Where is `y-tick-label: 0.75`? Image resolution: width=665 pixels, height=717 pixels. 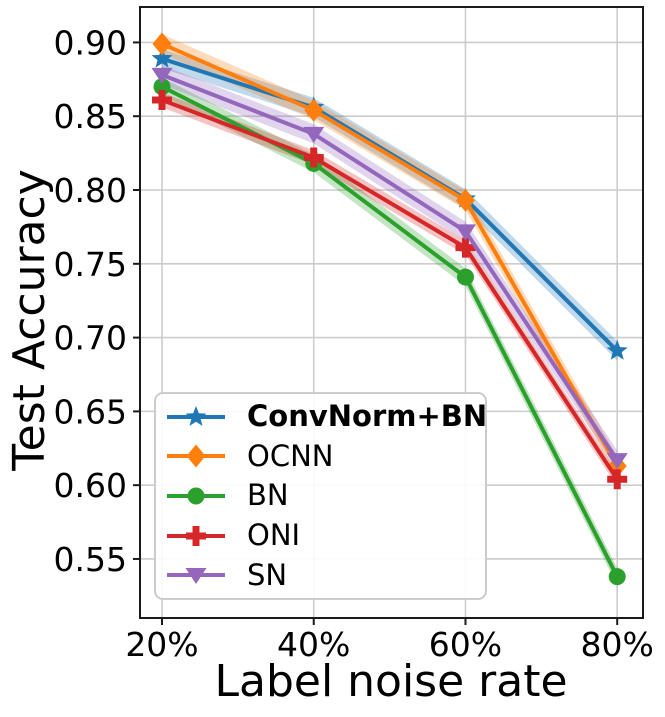
y-tick-label: 0.75 is located at coordinates (90, 264).